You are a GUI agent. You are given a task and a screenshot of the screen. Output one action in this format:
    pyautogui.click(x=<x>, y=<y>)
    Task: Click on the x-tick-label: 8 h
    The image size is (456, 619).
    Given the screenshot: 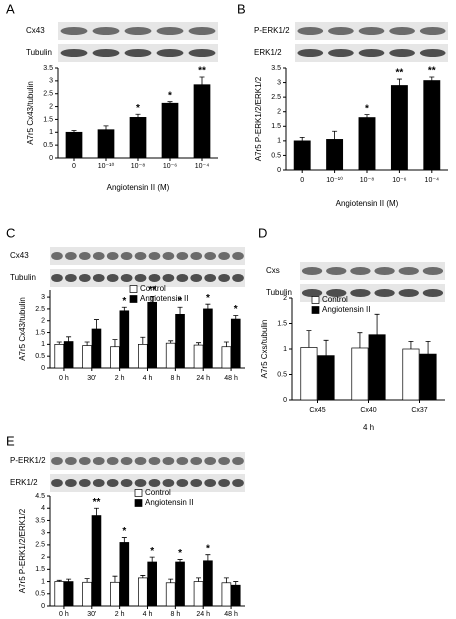 What is the action you would take?
    pyautogui.click(x=175, y=614)
    